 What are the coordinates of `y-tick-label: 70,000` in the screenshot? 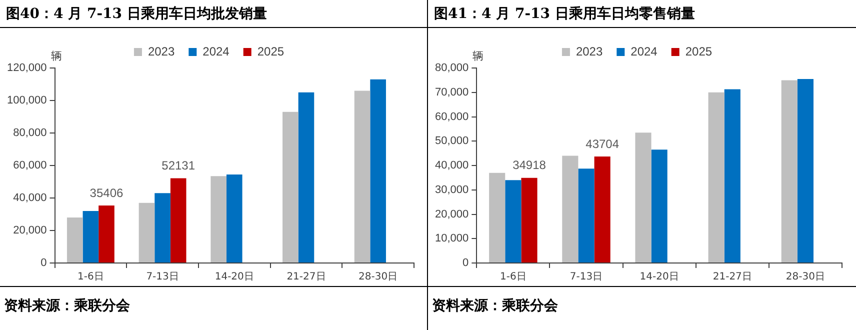 It's located at (451, 92).